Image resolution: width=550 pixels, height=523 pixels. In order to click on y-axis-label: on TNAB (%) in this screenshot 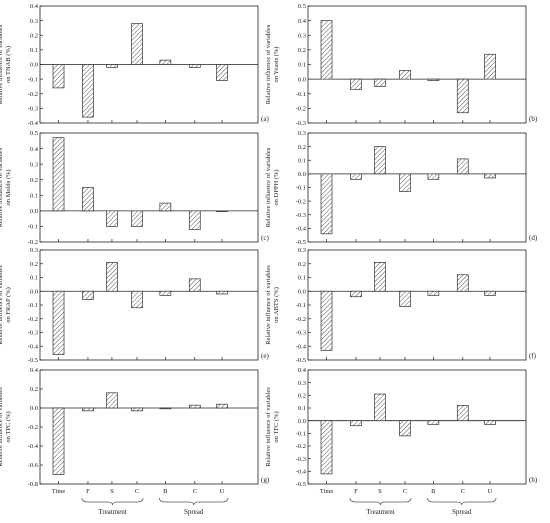, I will do `click(8, 64)`.